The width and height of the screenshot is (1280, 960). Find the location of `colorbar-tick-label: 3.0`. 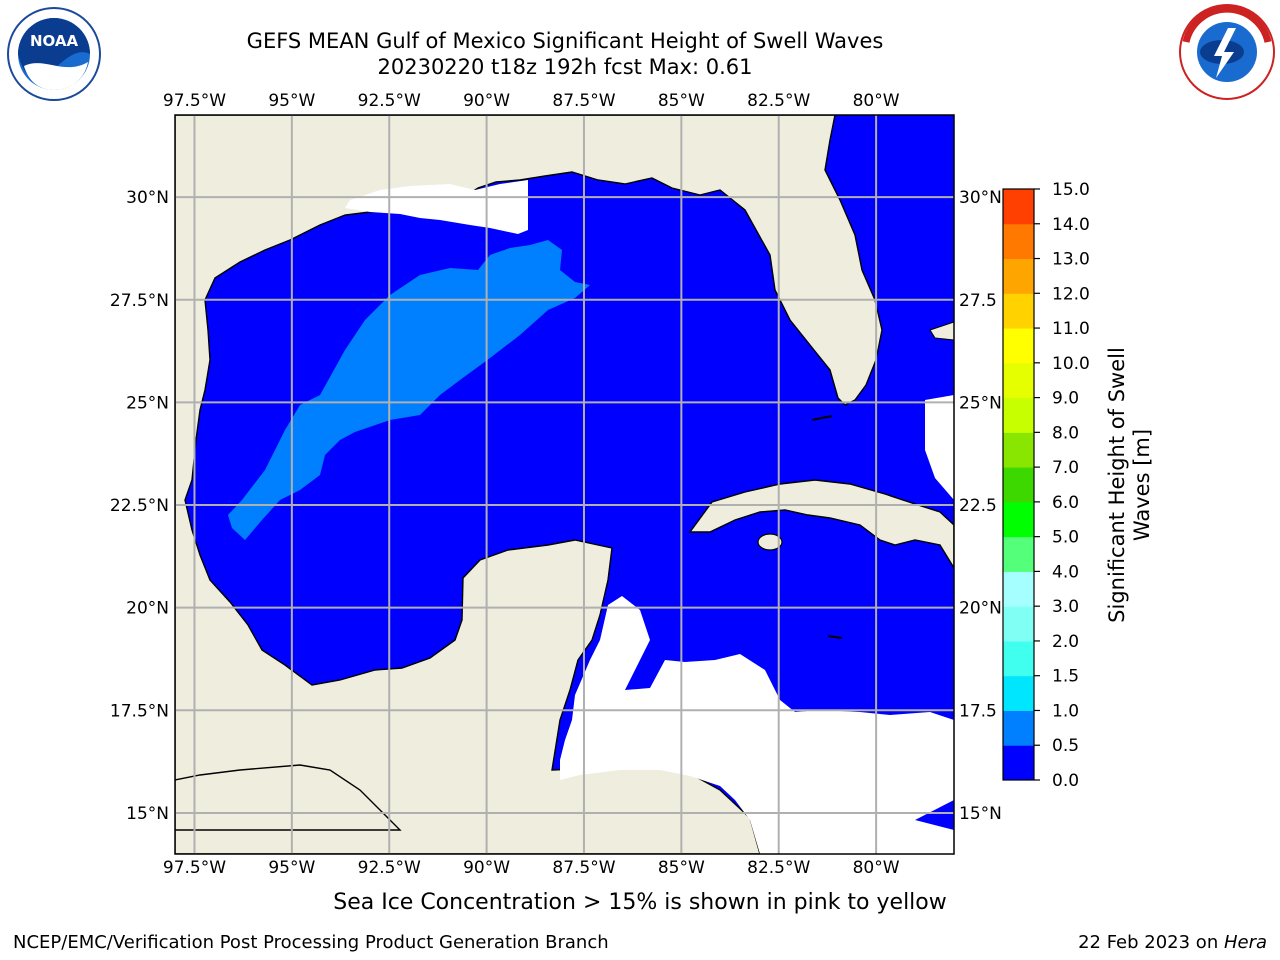

colorbar-tick-label: 3.0 is located at coordinates (1065, 607).